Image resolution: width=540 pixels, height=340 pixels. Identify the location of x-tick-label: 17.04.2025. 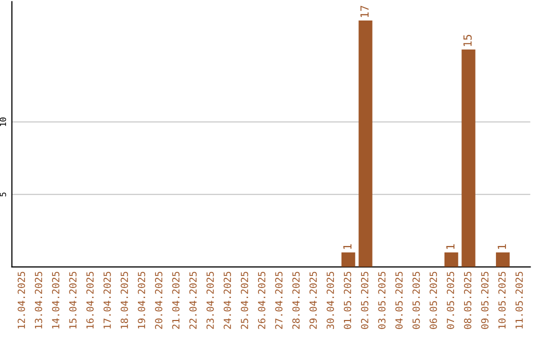
(107, 300).